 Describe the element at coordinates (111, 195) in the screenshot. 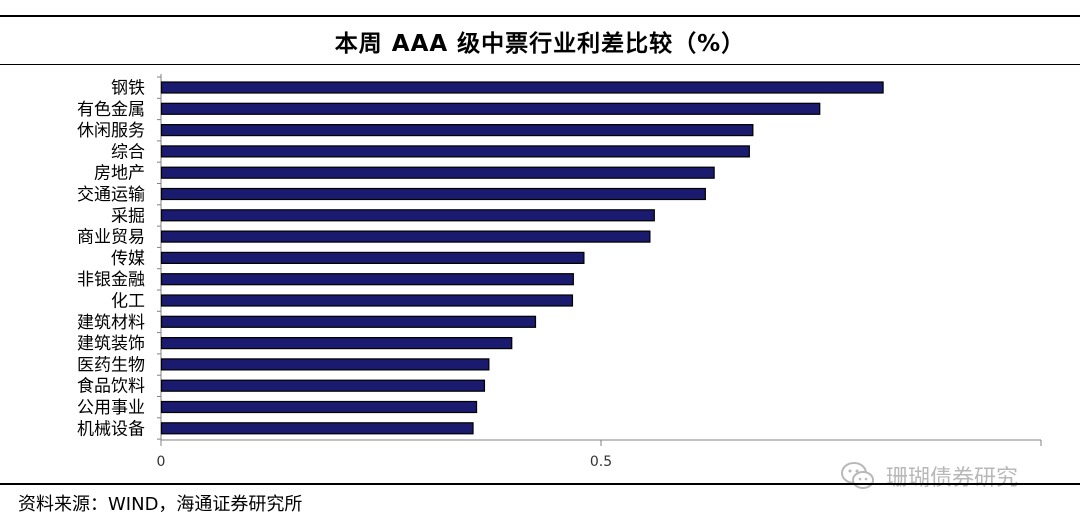

I see `category-label: 交通运输` at that location.